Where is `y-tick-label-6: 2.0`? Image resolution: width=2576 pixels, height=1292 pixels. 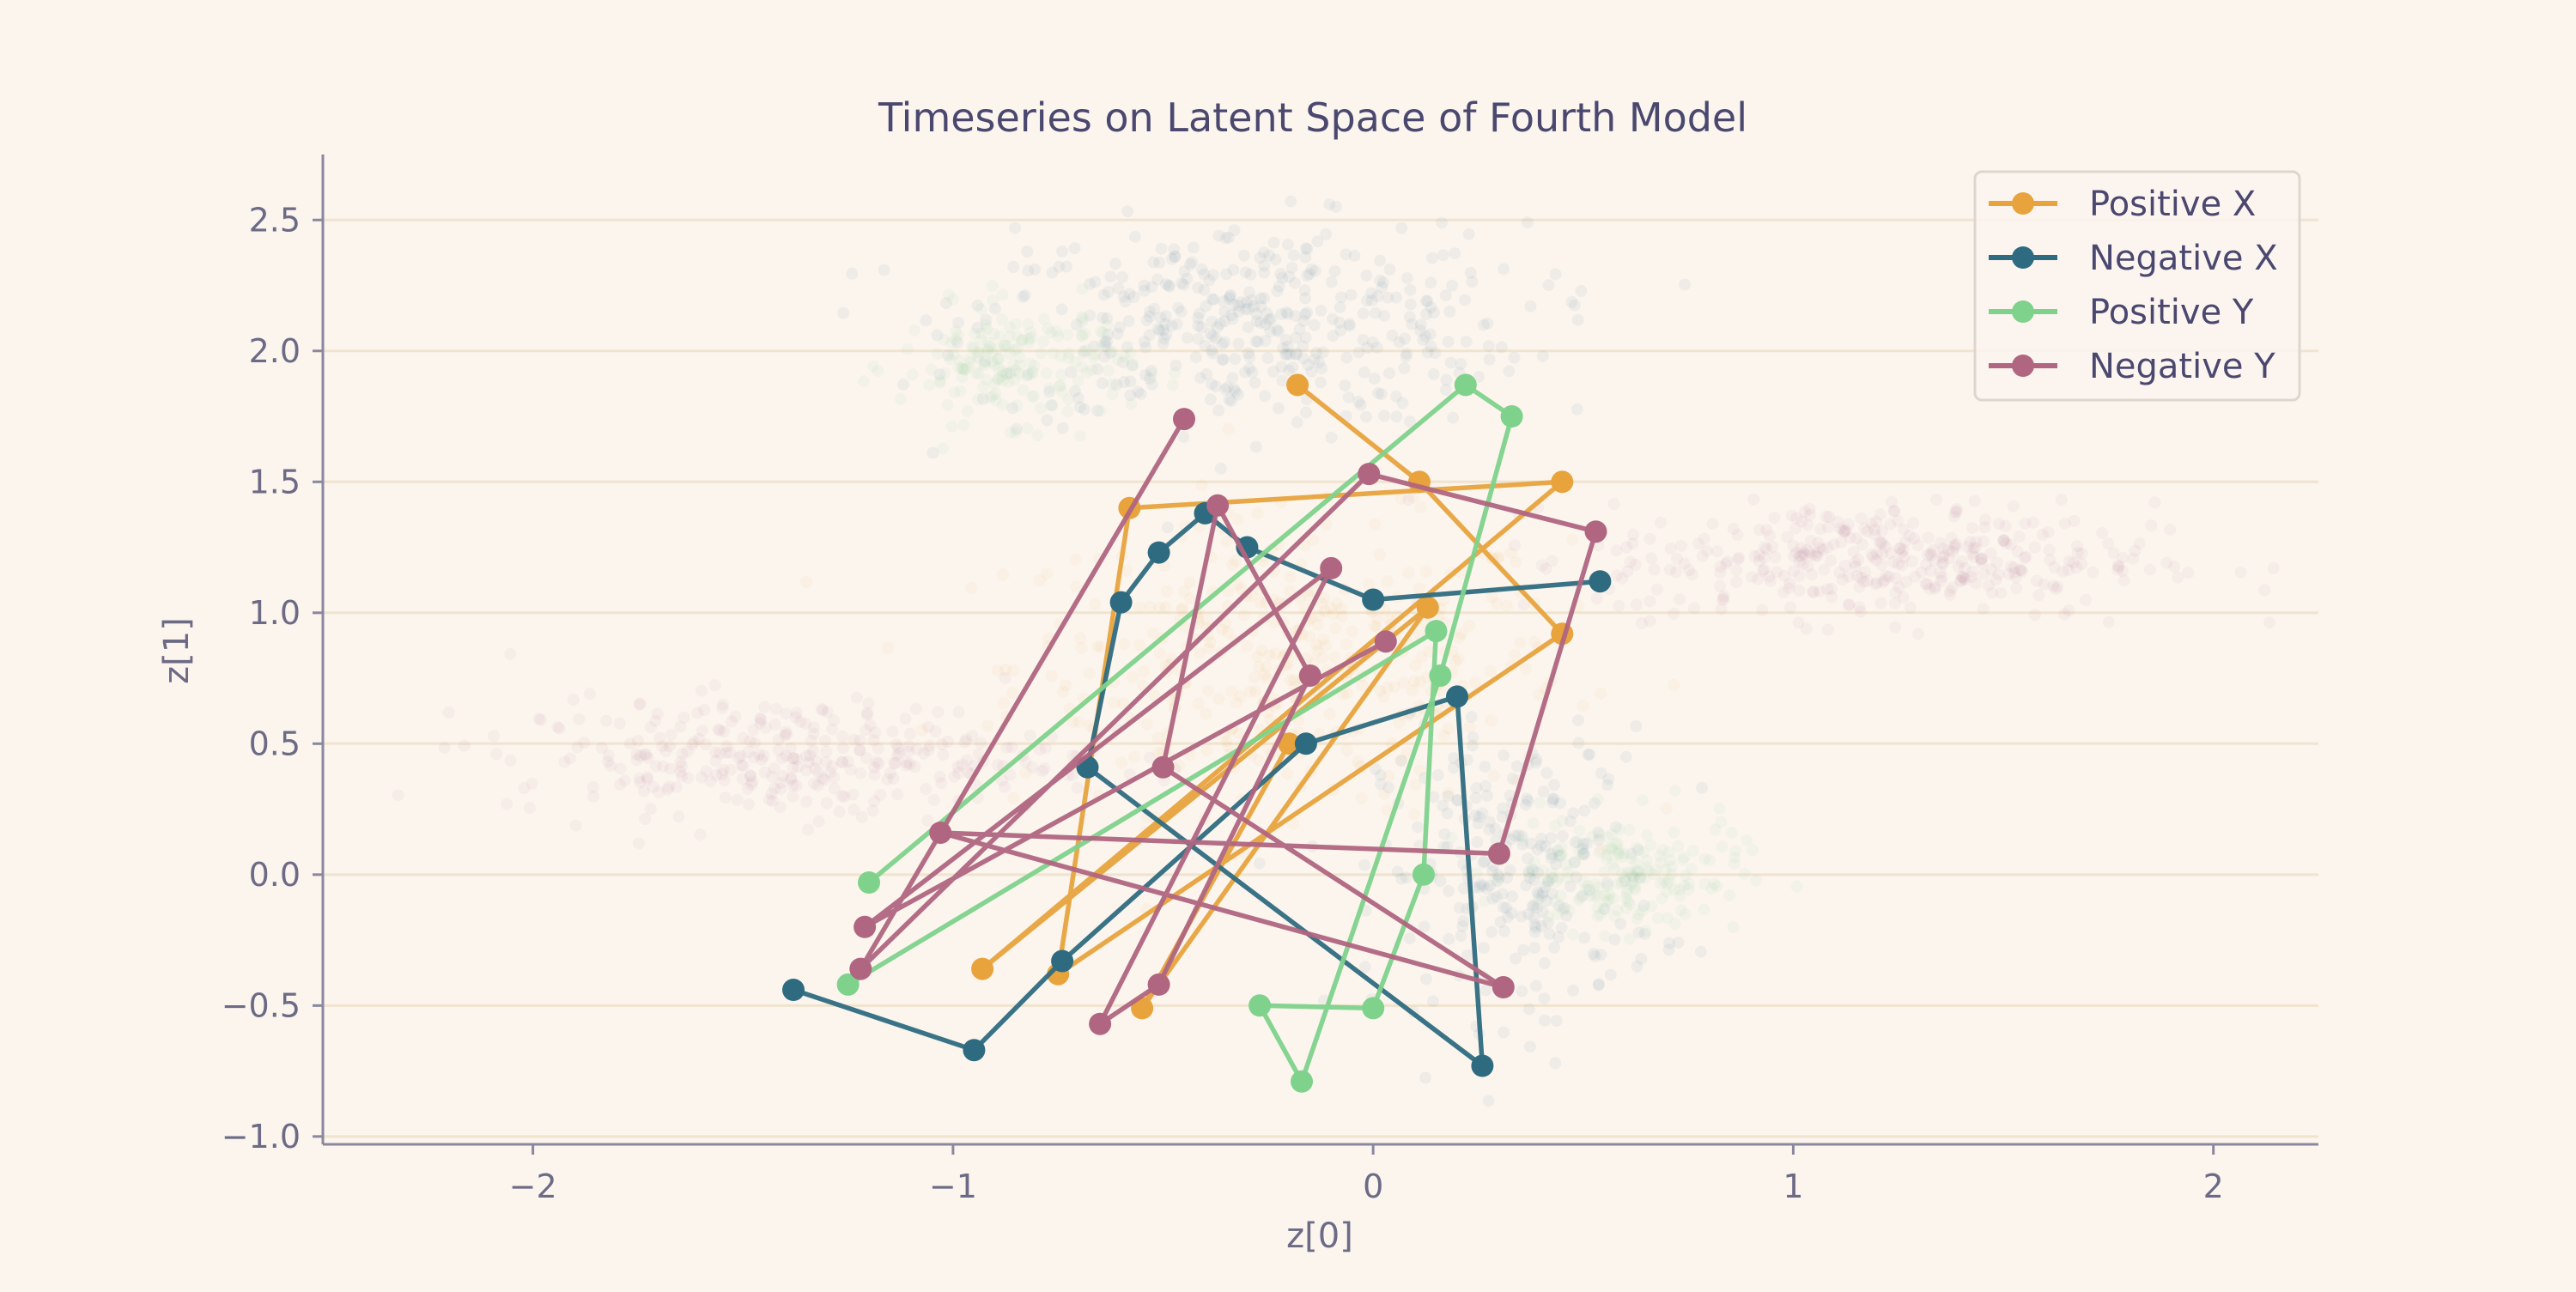 y-tick-label-6: 2.0 is located at coordinates (275, 351).